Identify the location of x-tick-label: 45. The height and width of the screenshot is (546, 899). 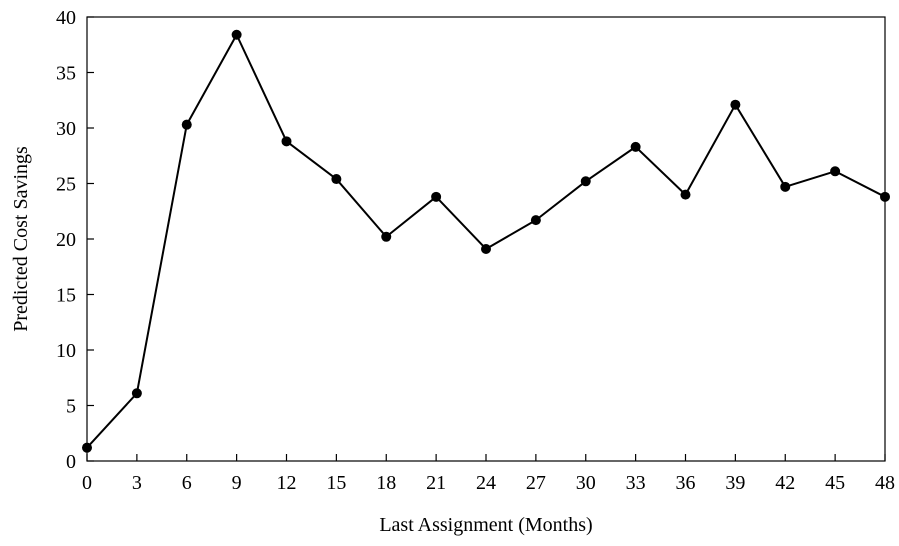
(835, 483).